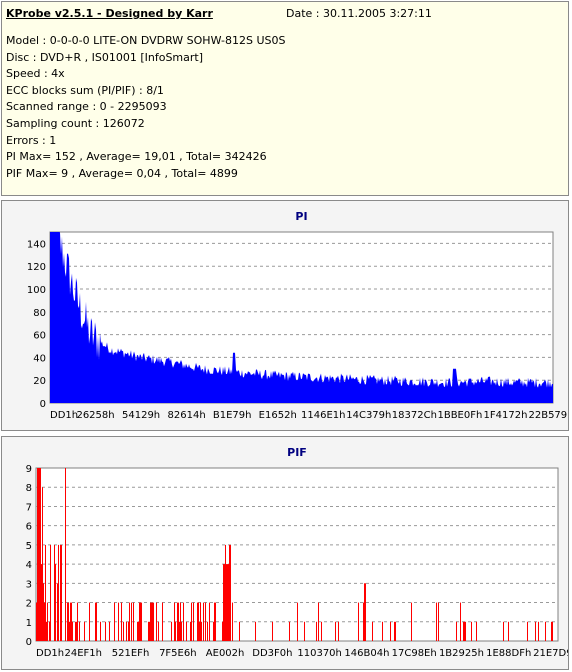 This screenshot has width=572, height=672. Describe the element at coordinates (278, 415) in the screenshot. I see `pi-x-tick-label: E1652h` at that location.